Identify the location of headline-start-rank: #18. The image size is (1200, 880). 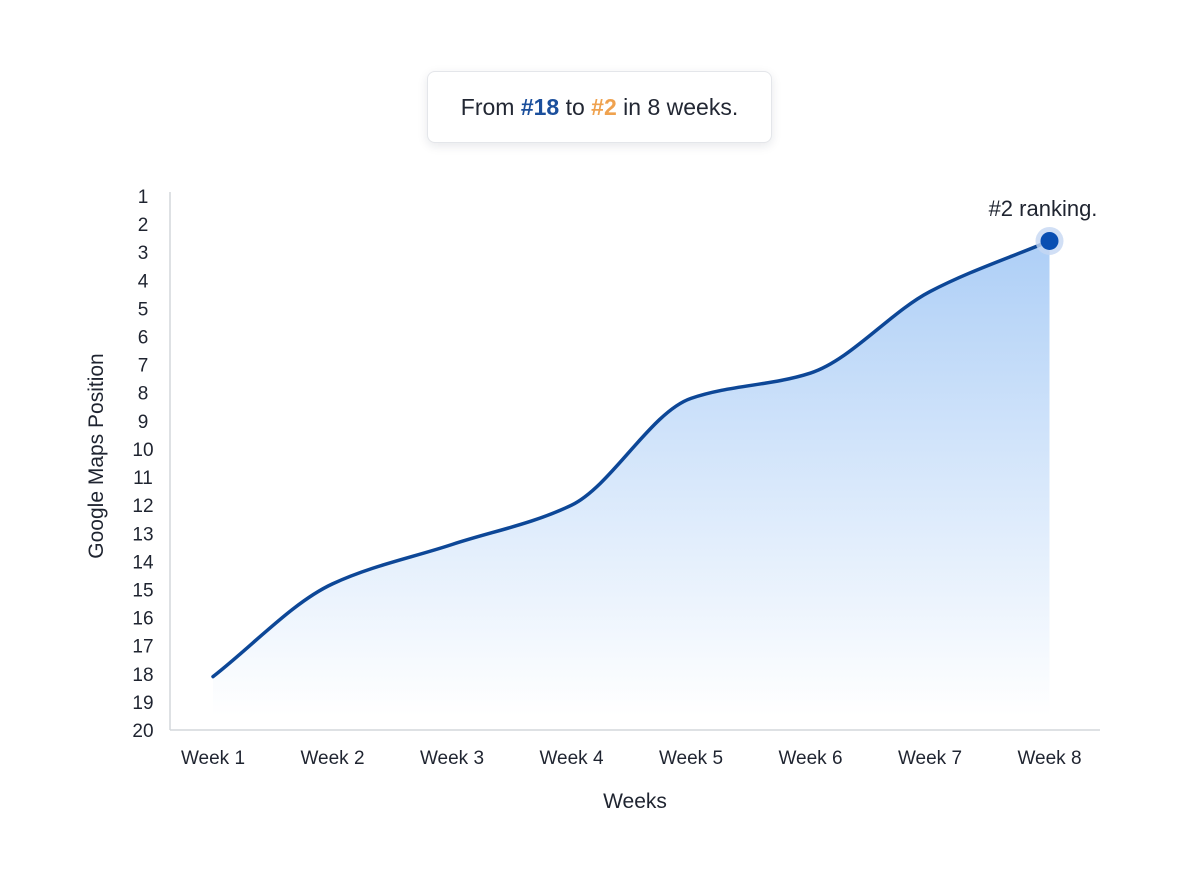
(540, 106).